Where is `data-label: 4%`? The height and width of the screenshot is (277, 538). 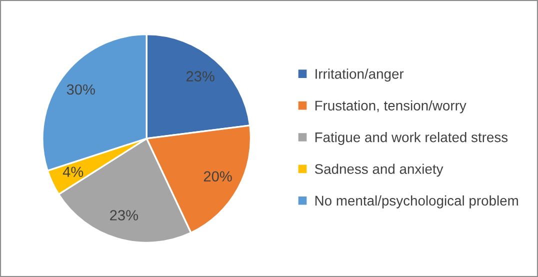
data-label: 4% is located at coordinates (73, 171).